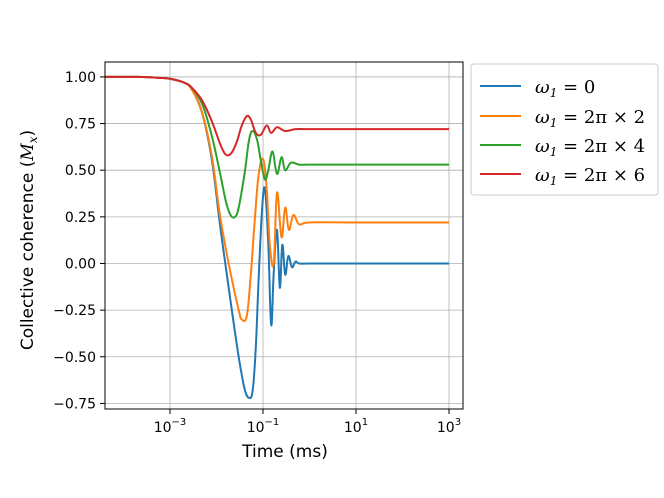 The width and height of the screenshot is (664, 498). What do you see at coordinates (74, 358) in the screenshot?
I see `y-tick-label: −0.50` at bounding box center [74, 358].